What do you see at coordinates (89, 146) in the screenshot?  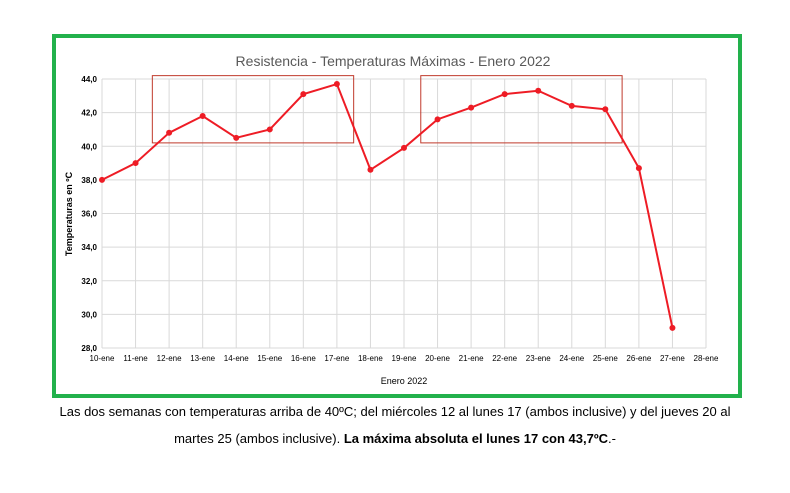 I see `y-tick-label: 40,0` at bounding box center [89, 146].